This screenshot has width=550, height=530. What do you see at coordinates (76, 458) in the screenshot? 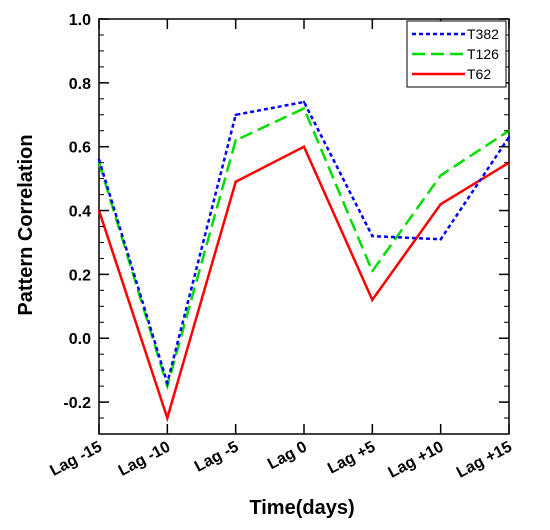
I see `x-tick-label: Lag -15` at bounding box center [76, 458].